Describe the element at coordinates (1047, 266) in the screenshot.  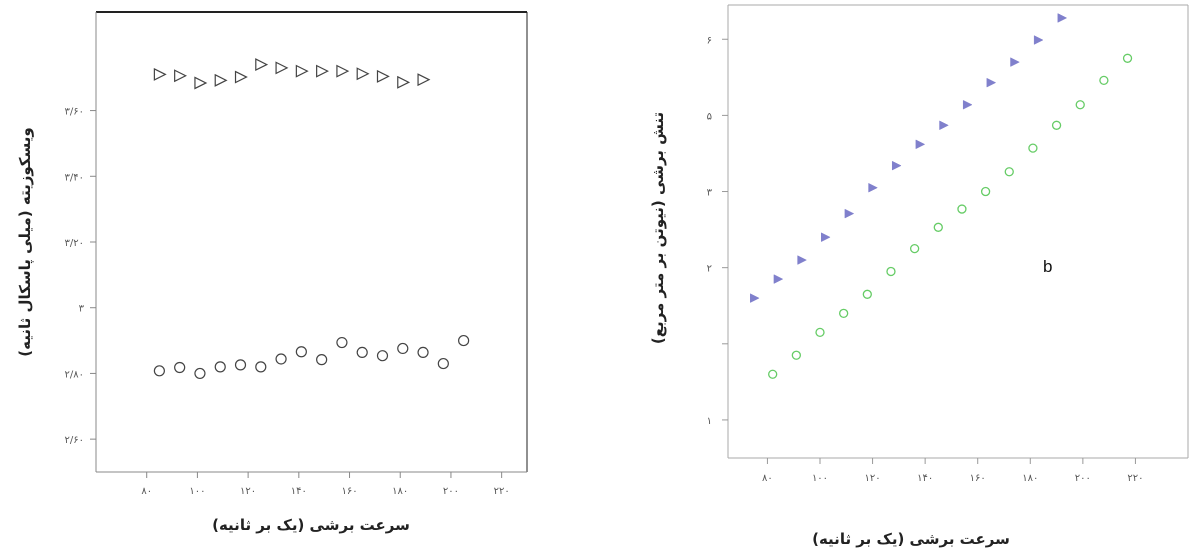
I see `panel-label-b: b` at that location.